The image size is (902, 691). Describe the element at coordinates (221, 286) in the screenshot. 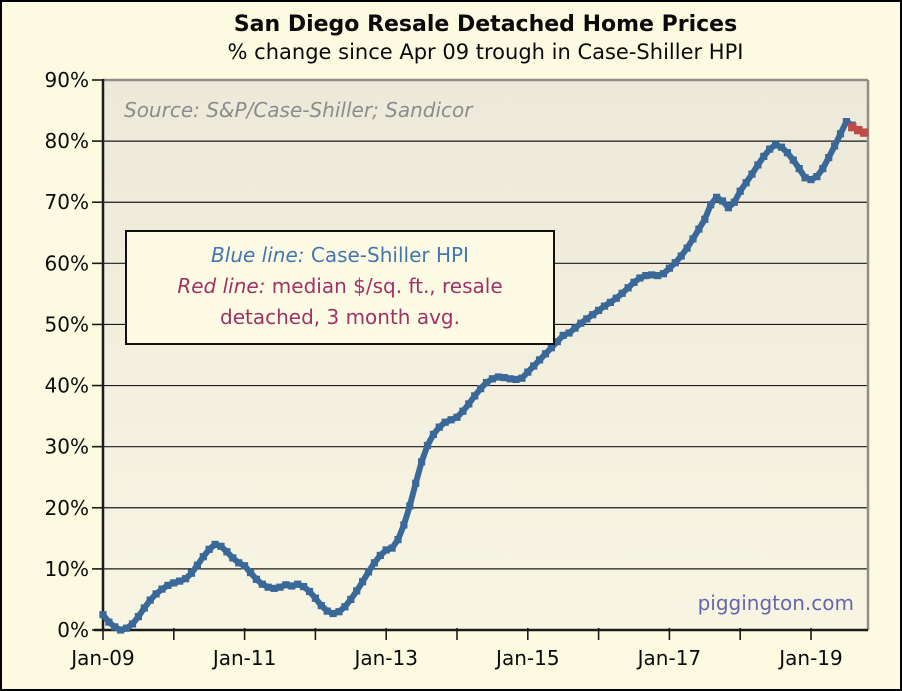

I see `legend-red-prefix: Red line:` at that location.